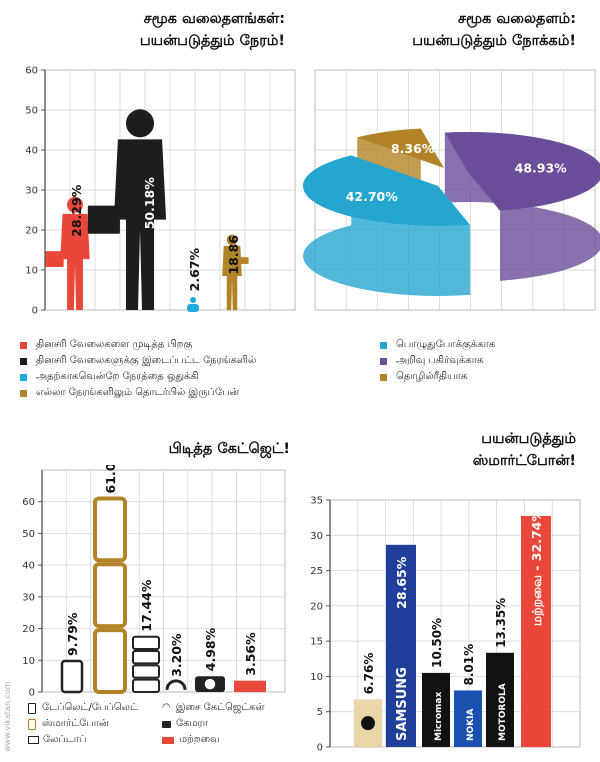 The height and width of the screenshot is (762, 600). I want to click on others-swatch-icon, so click(168, 740).